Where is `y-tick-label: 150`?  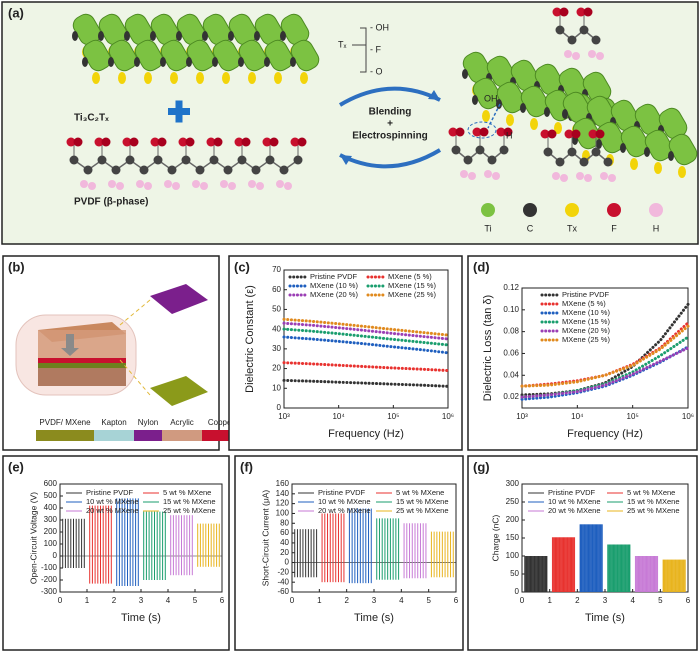 y-tick-label: 150 is located at coordinates (513, 537).